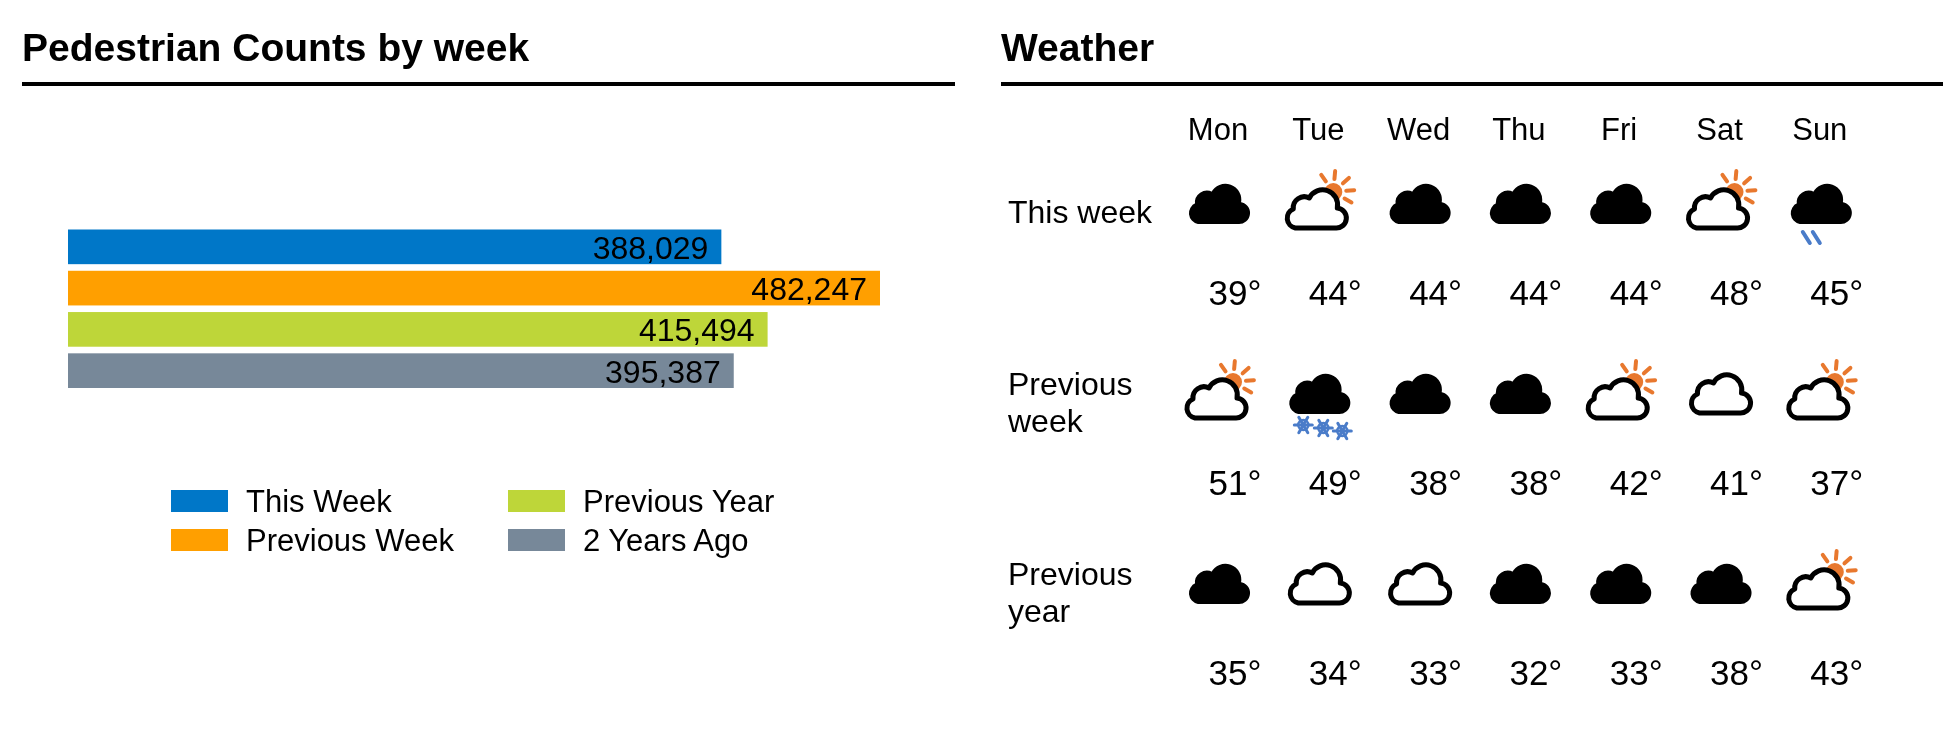  What do you see at coordinates (1837, 672) in the screenshot?
I see `text: 43°` at bounding box center [1837, 672].